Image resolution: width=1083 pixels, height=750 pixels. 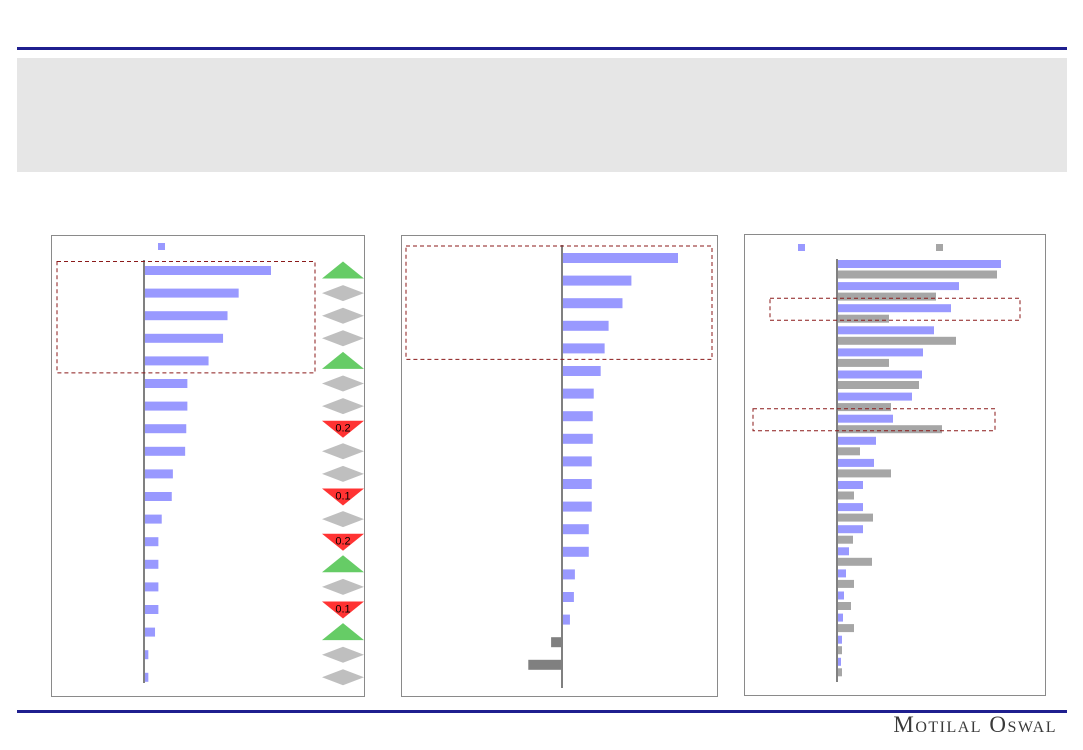 What do you see at coordinates (975, 724) in the screenshot?
I see `brand-logo: Motilal Oswal` at bounding box center [975, 724].